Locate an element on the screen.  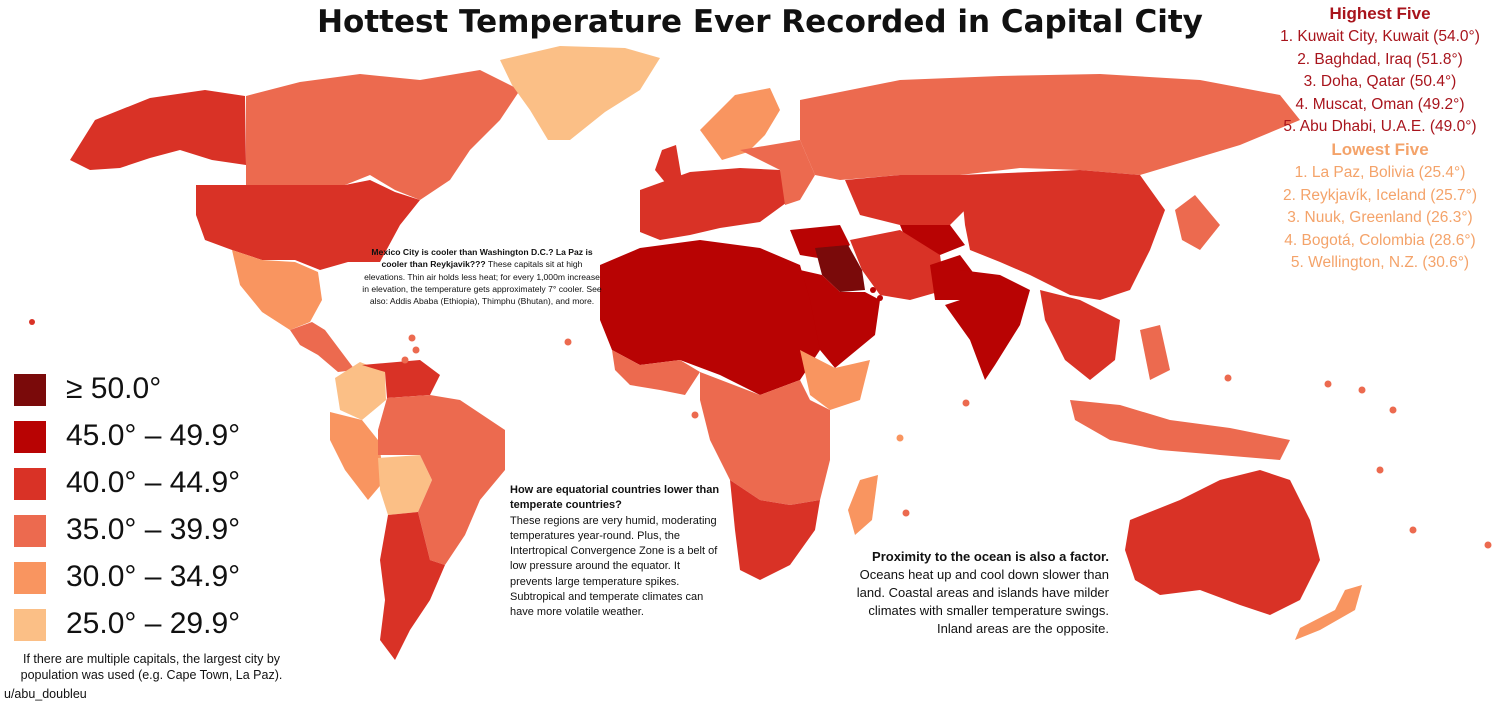
region-western-europe is located at coordinates (715, 204).